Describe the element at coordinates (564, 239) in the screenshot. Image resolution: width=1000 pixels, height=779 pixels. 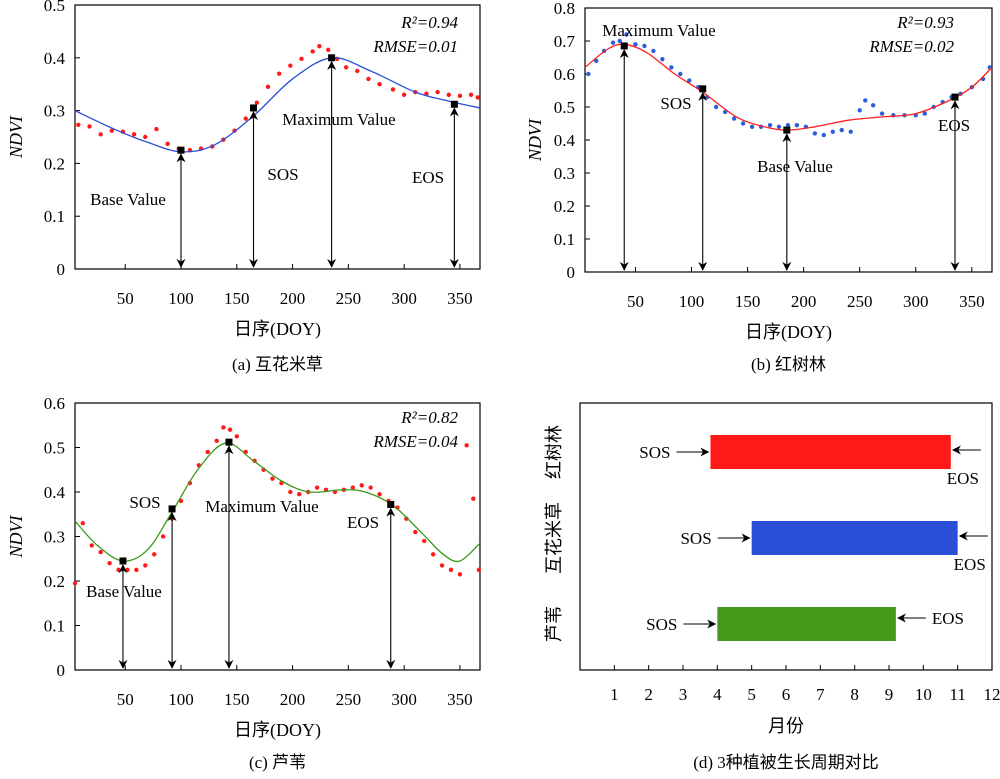
I see `y-tick-label: 0.1` at that location.